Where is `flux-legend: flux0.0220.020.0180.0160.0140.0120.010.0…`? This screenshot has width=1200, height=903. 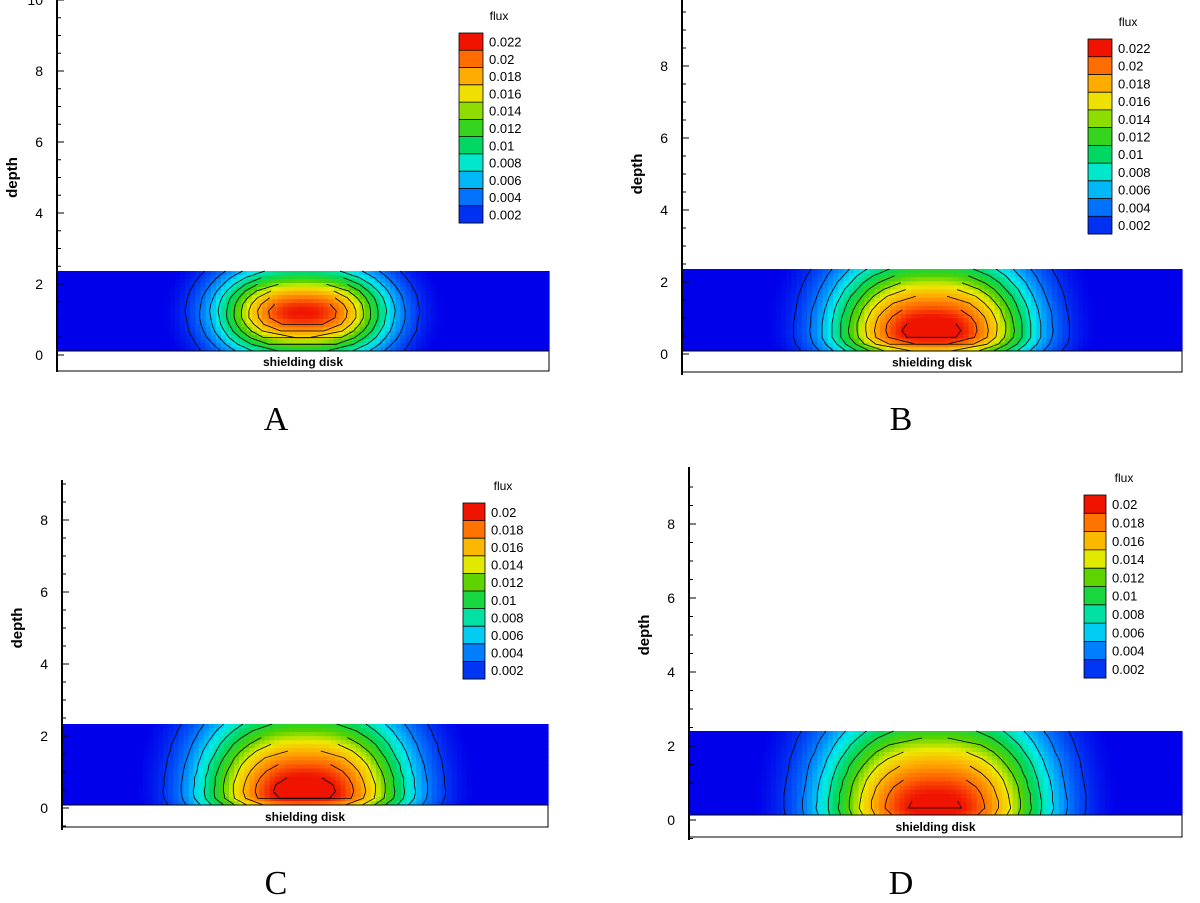
flux-legend: flux0.0220.020.0180.0160.0140.0120.010.0… is located at coordinates (490, 116).